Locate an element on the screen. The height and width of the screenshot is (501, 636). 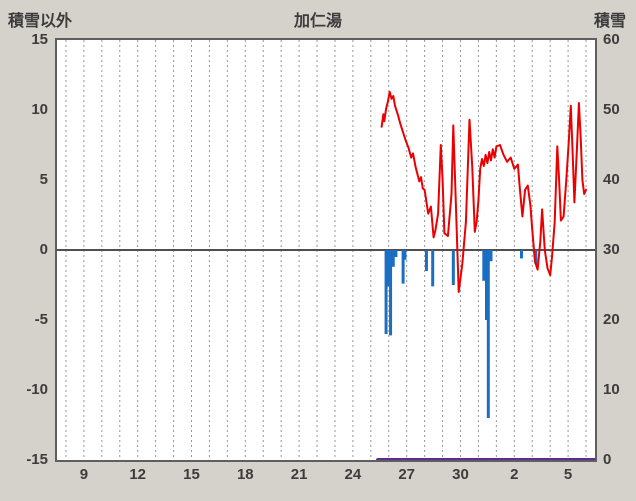
temperature-line is located at coordinates (483, 191).